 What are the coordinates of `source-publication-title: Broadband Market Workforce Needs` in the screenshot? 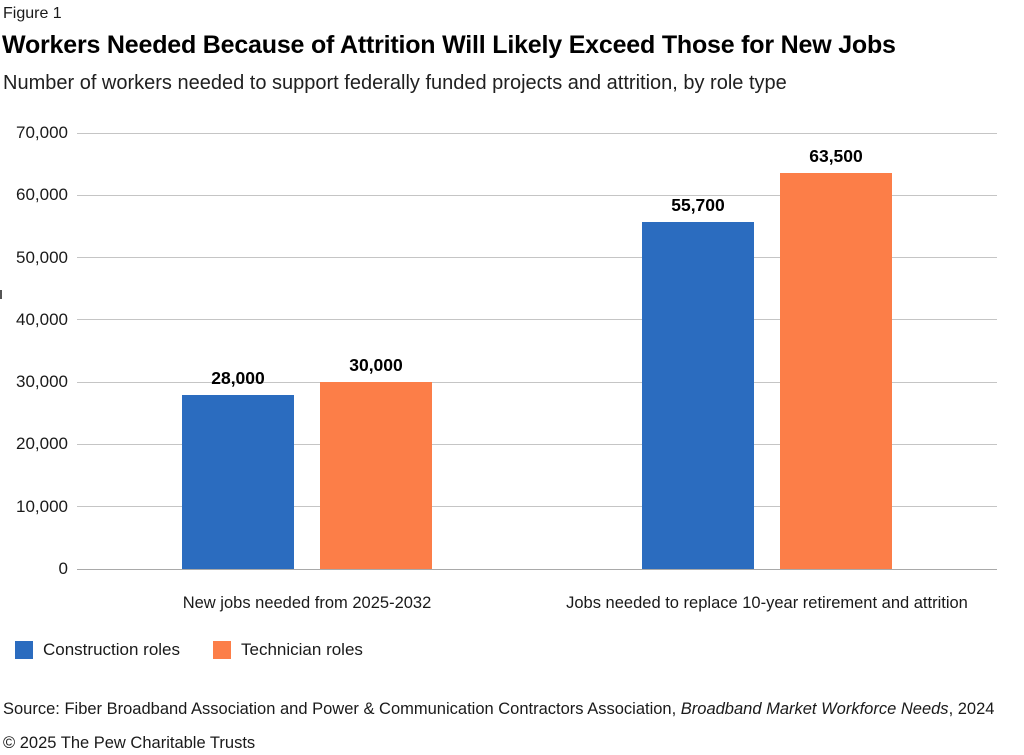 It's located at (814, 709).